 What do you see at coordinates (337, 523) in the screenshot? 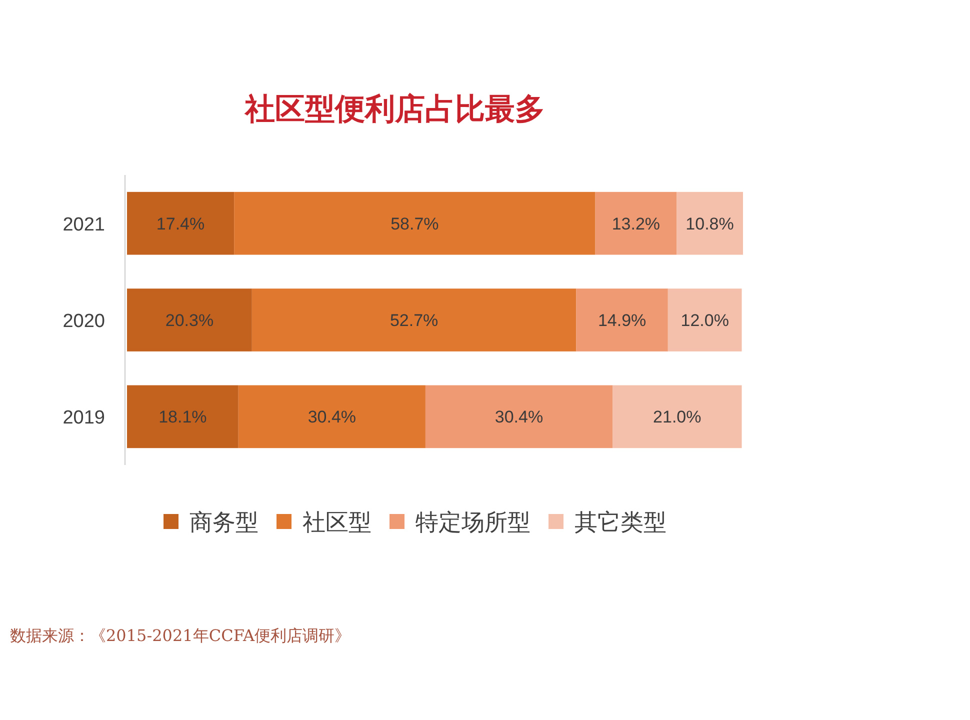
I see `legend-label: 社区型` at bounding box center [337, 523].